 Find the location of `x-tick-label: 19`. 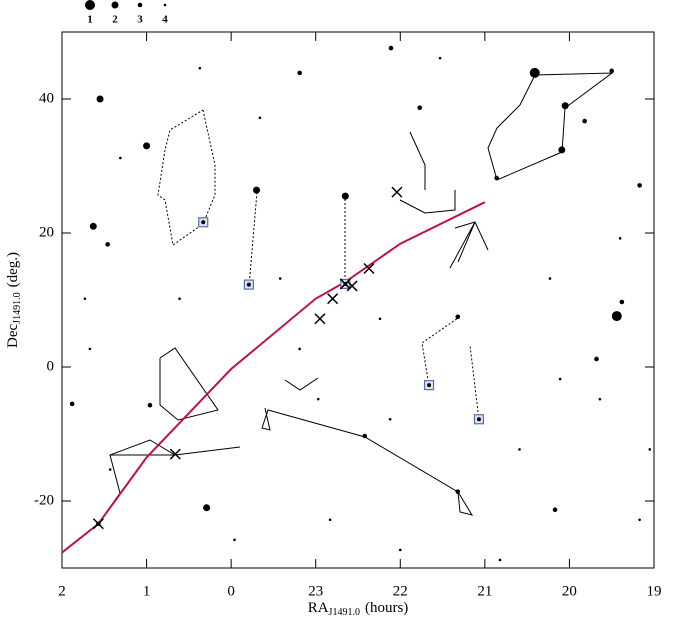

x-tick-label: 19 is located at coordinates (654, 591).